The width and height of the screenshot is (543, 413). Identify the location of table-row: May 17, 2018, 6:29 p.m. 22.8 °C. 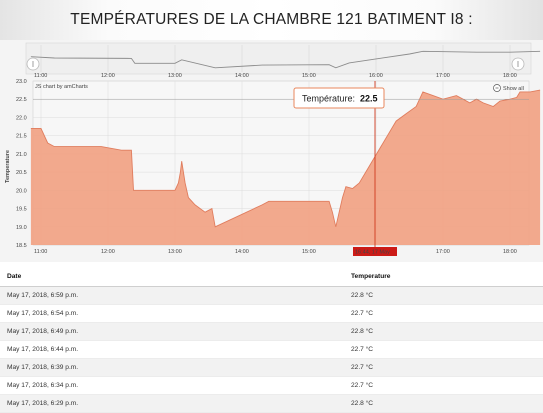
(271, 404).